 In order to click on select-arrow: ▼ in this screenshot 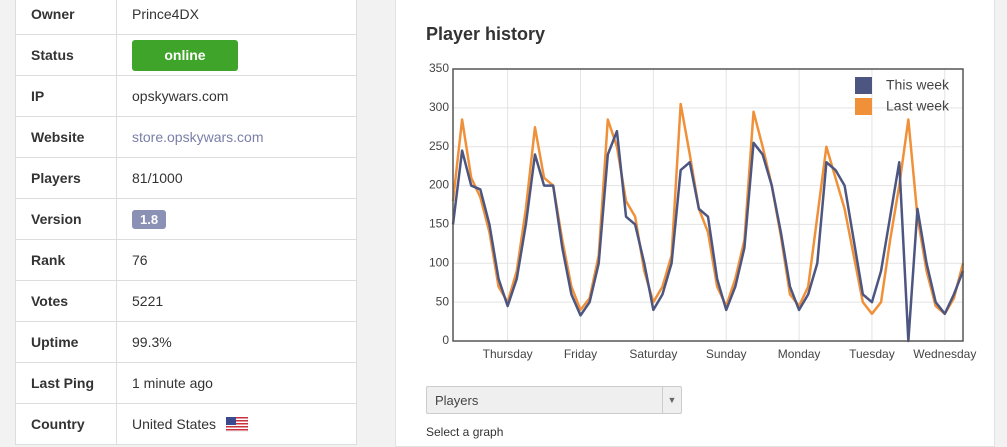, I will do `click(671, 400)`.